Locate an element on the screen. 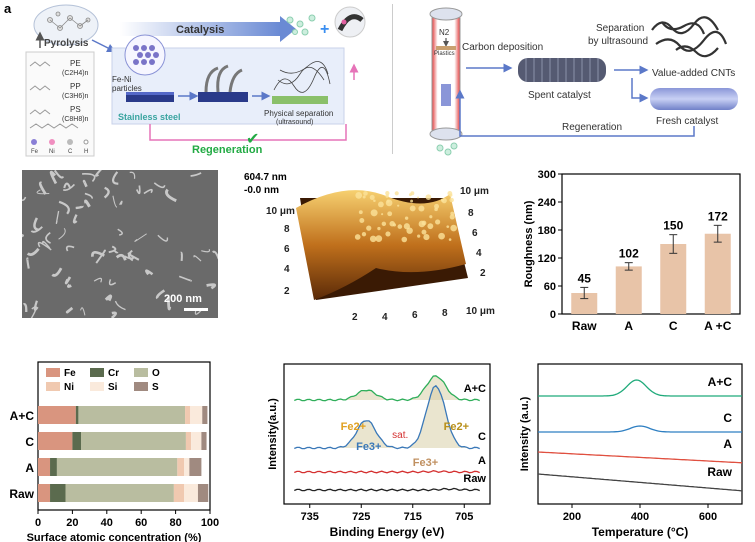 The image size is (755, 542). xps-series-label: A+C is located at coordinates (475, 389).